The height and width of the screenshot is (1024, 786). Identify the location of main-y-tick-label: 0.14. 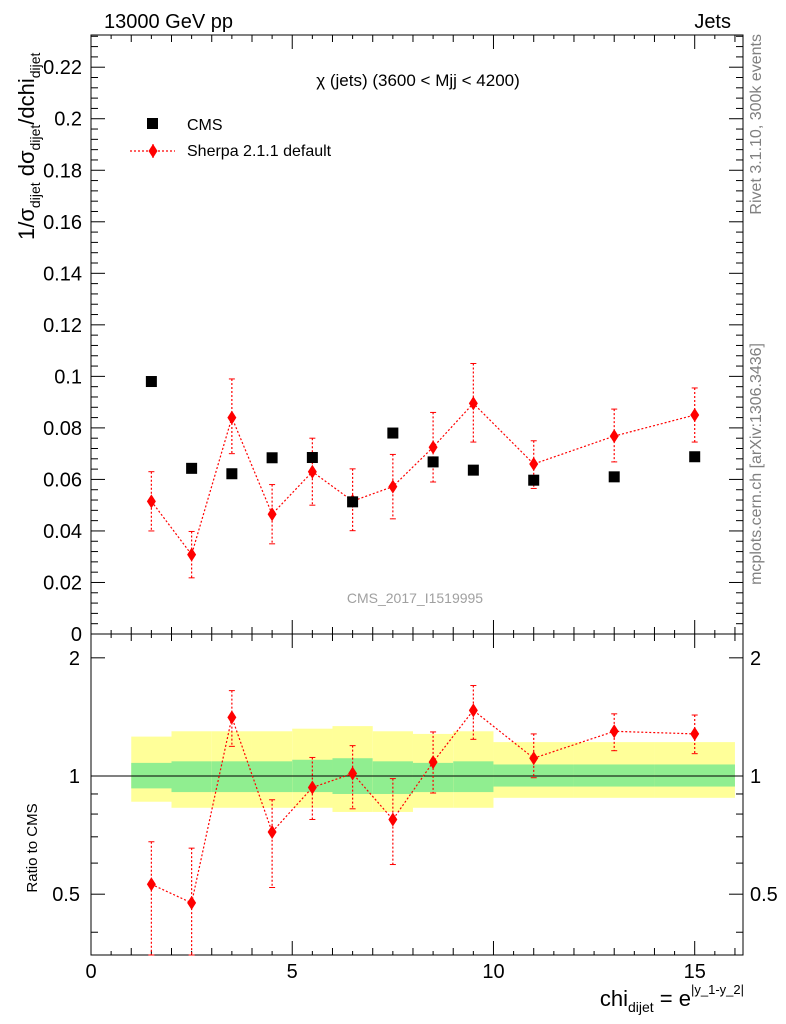
(62, 274).